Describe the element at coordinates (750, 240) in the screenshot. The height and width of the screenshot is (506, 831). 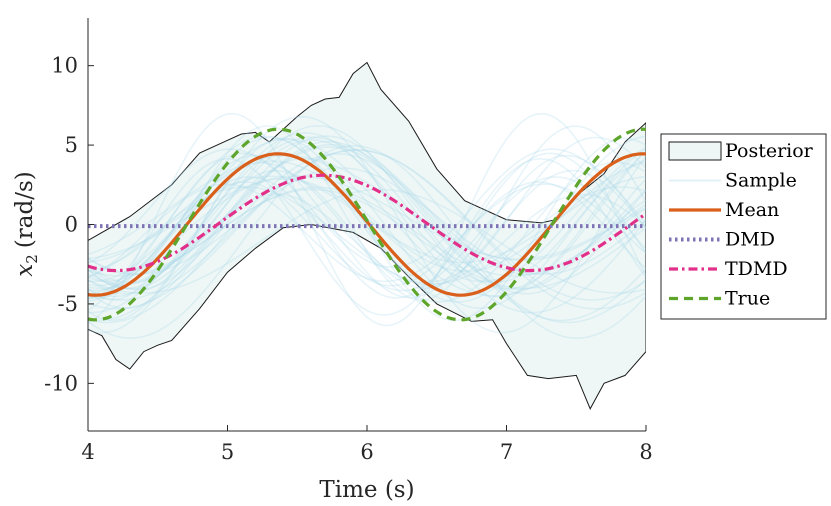
I see `legend-label-dmd: DMD` at that location.